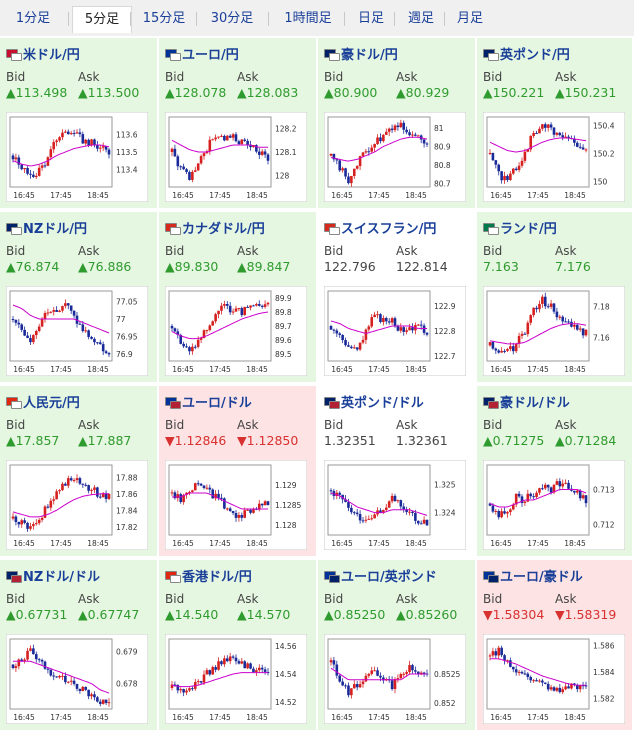 The image size is (634, 732). What do you see at coordinates (51, 55) in the screenshot?
I see `pair-name: 米ドル/円` at bounding box center [51, 55].